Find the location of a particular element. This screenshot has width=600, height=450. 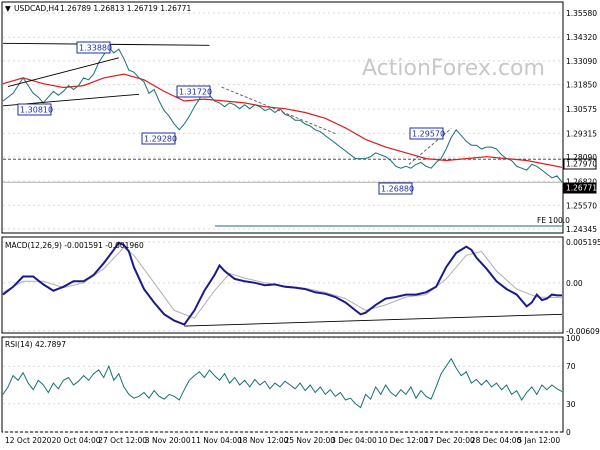

svg-text: 1.30810 is located at coordinates (36, 110).